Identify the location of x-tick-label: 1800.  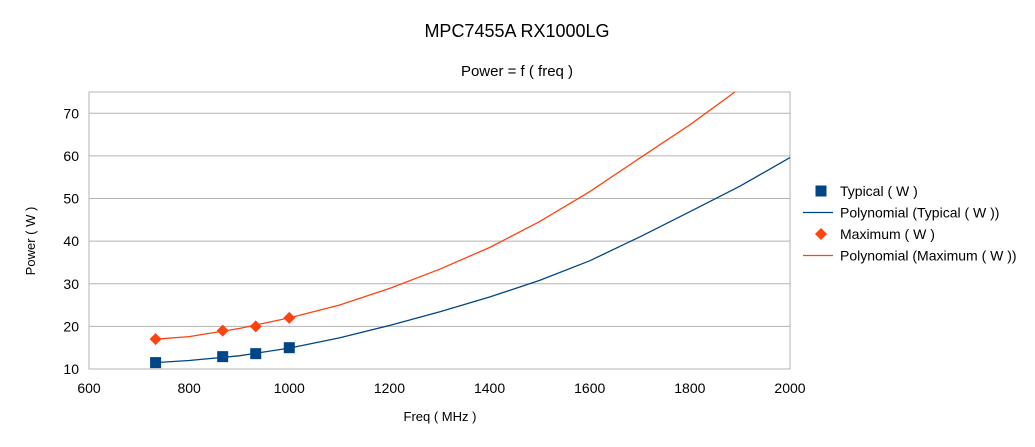
(689, 388).